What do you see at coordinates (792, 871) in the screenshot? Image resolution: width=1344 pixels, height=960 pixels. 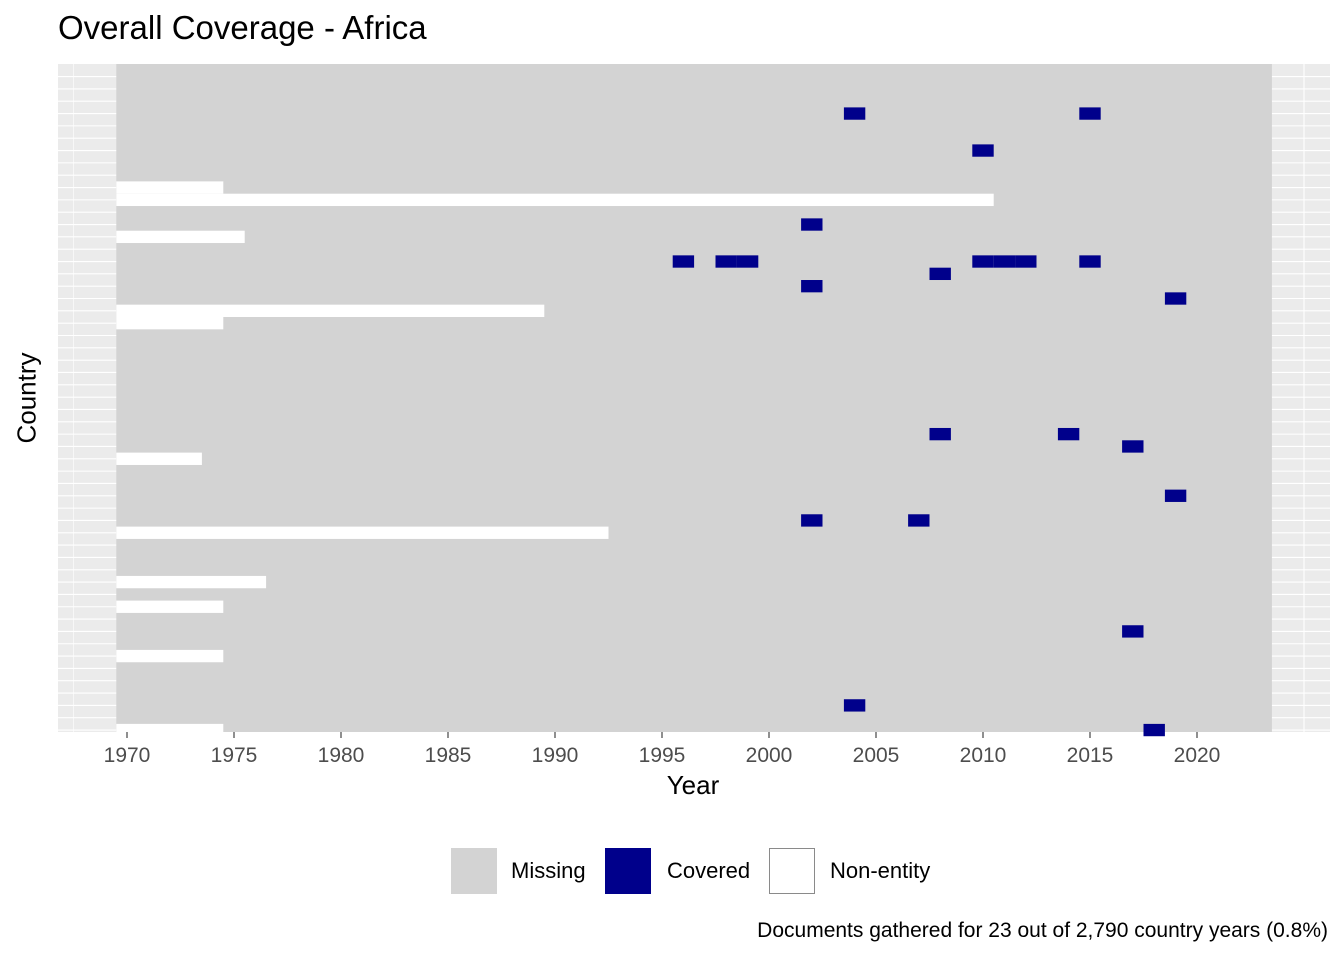 I see `legend-key-non-entity` at bounding box center [792, 871].